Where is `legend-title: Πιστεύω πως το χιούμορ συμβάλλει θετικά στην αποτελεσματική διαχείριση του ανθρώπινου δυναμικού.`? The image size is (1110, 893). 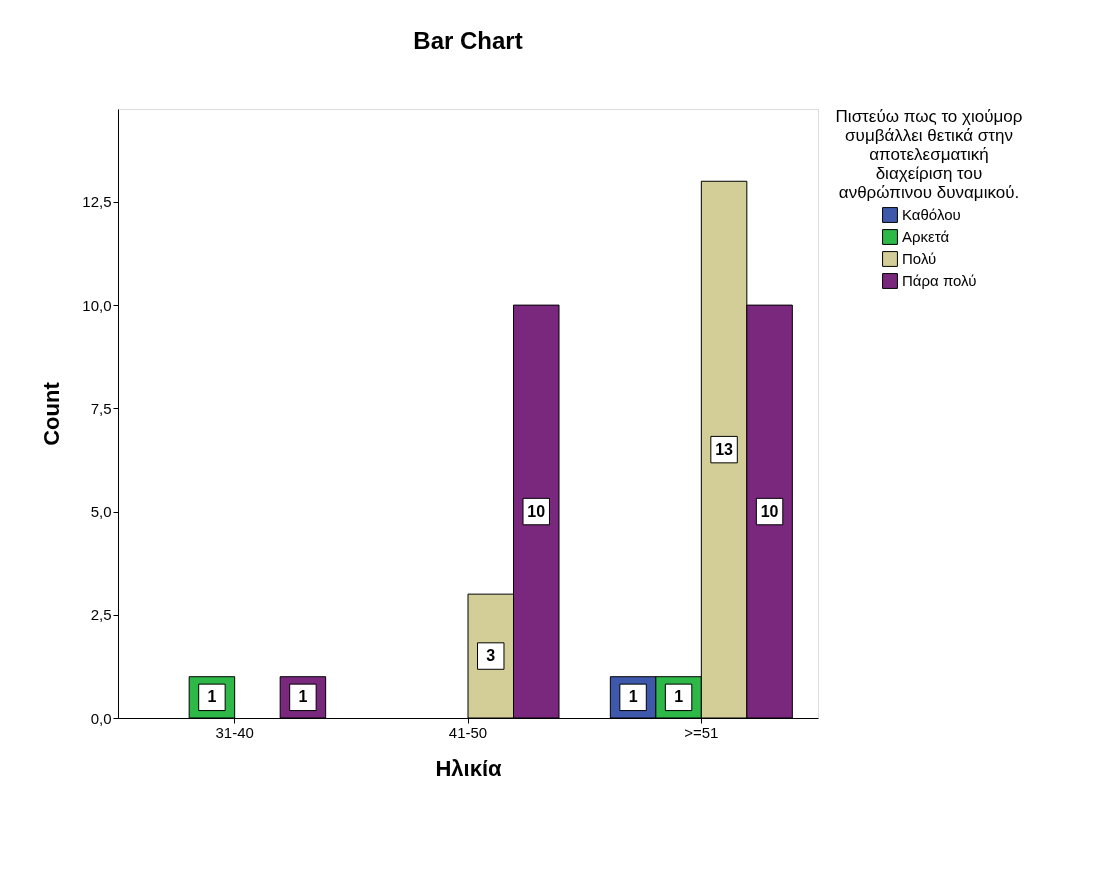 legend-title: Πιστεύω πως το χιούμορ συμβάλλει θετικά στην αποτελεσματική διαχείριση του ανθρώπινου δυναμικού. is located at coordinates (929, 154).